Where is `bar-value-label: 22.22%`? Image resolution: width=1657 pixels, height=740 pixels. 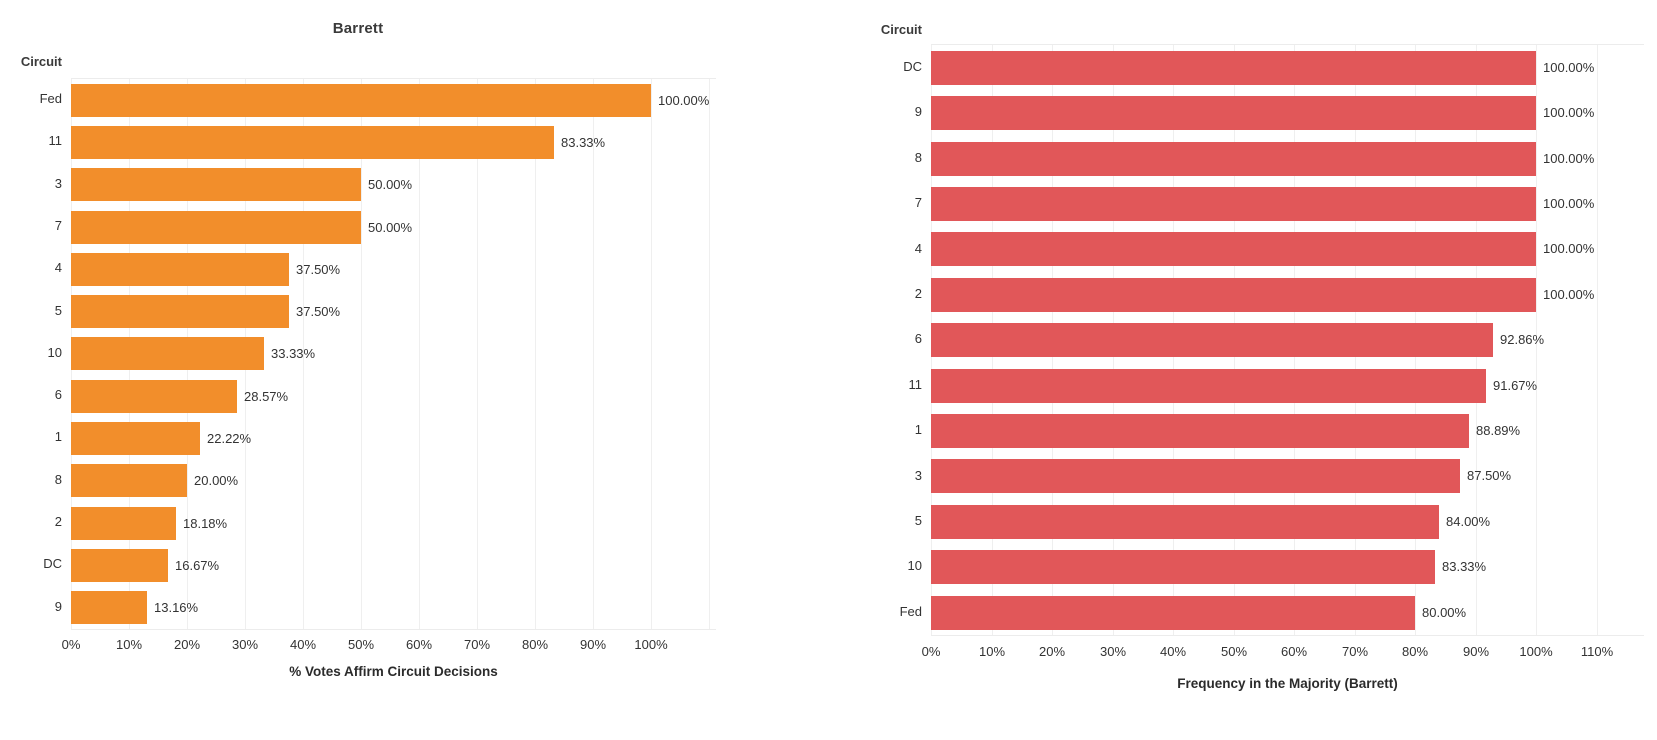 bar-value-label: 22.22% is located at coordinates (229, 438).